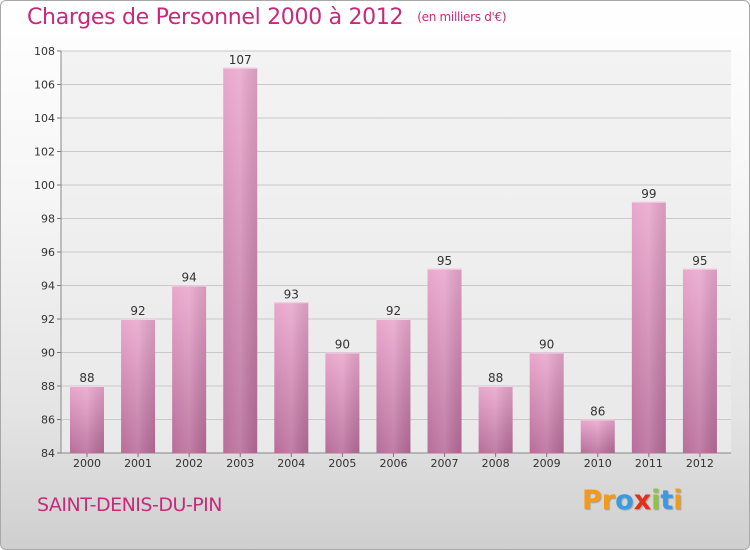  I want to click on city-name: SAINT-DENIS-DU-PIN, so click(129, 505).